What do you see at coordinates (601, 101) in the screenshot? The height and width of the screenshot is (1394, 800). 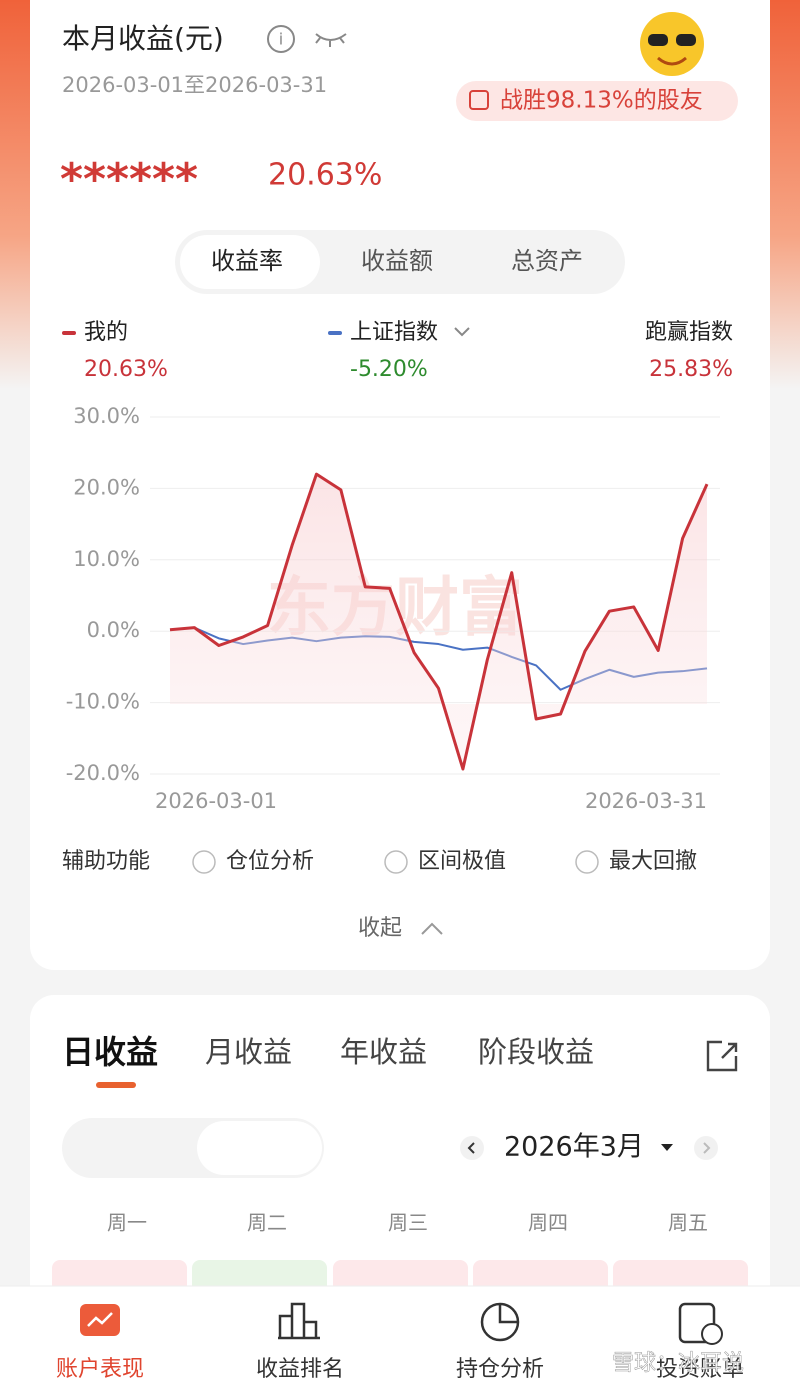 I see `badge-text: 战胜98.13%的股友` at bounding box center [601, 101].